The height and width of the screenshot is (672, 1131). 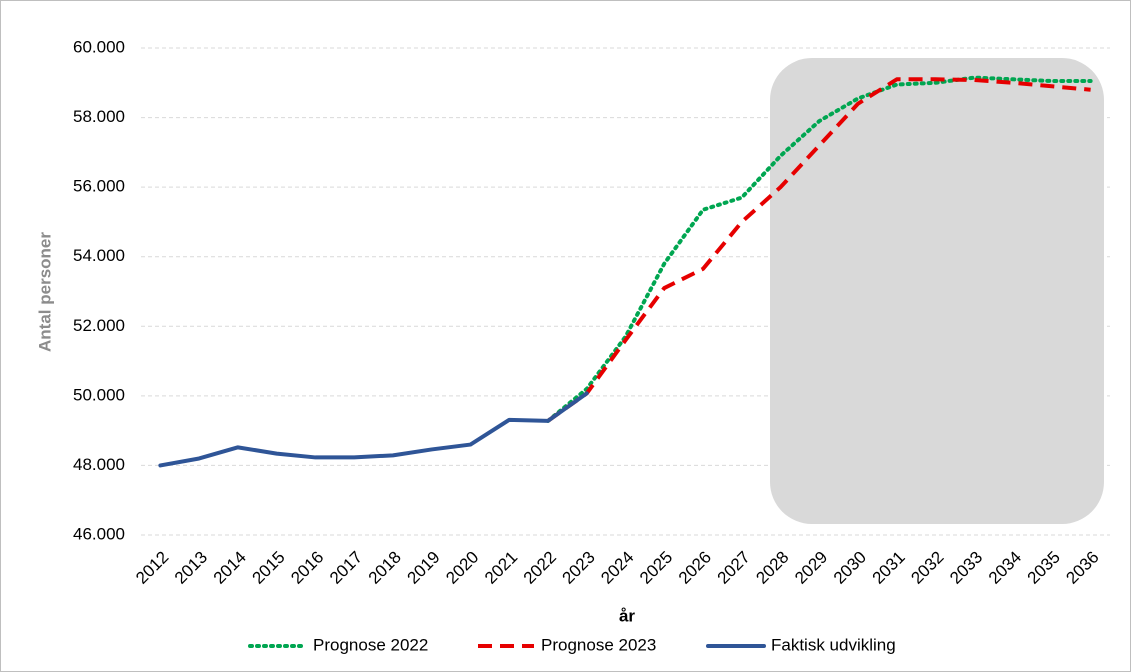 What do you see at coordinates (44, 292) in the screenshot?
I see `y-axis-label: Antal personer` at bounding box center [44, 292].